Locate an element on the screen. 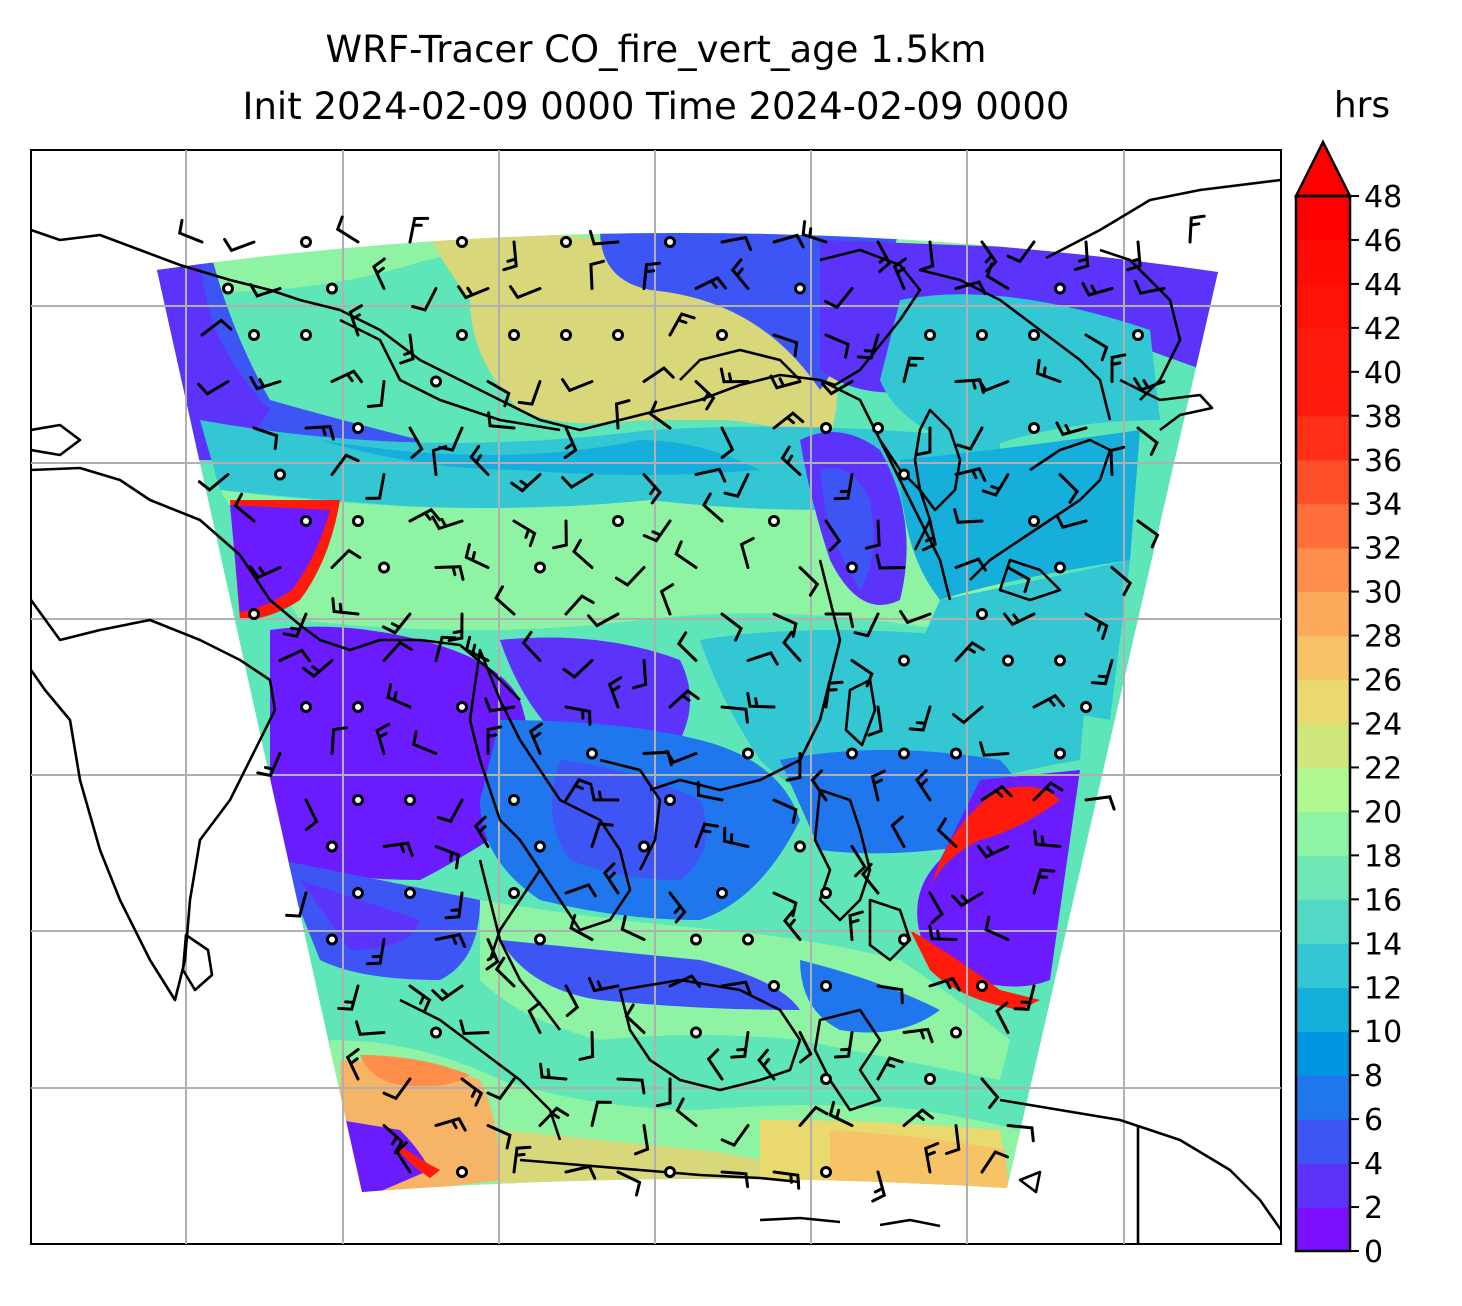 The width and height of the screenshot is (1462, 1306). colorbar-tick-label: 16 is located at coordinates (1383, 900).